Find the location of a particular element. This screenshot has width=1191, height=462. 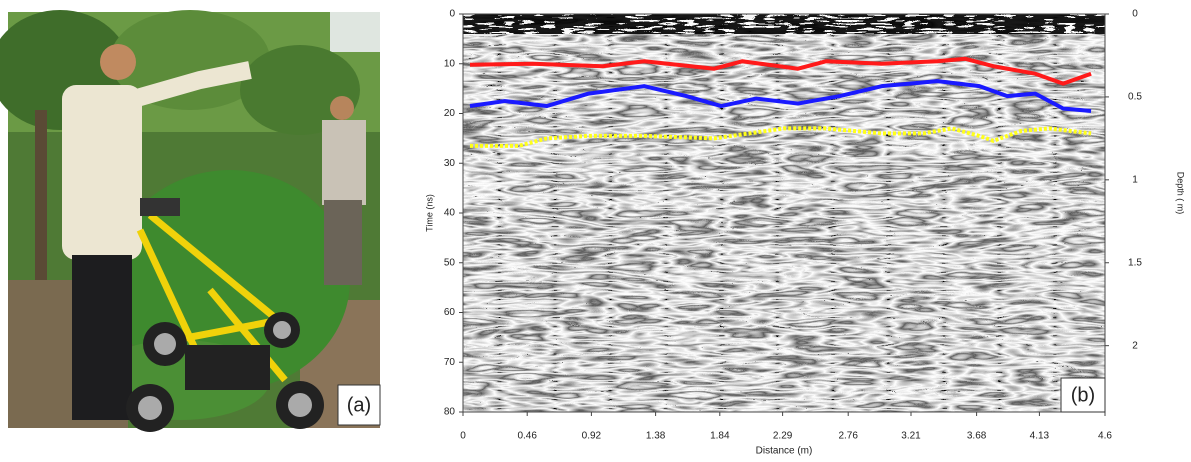

x-tick-label: 2.29 is located at coordinates (783, 436).